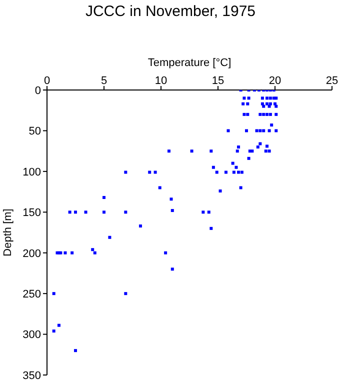 This screenshot has height=384, width=341. What do you see at coordinates (104, 81) in the screenshot?
I see `x-tick-label: 5` at bounding box center [104, 81].